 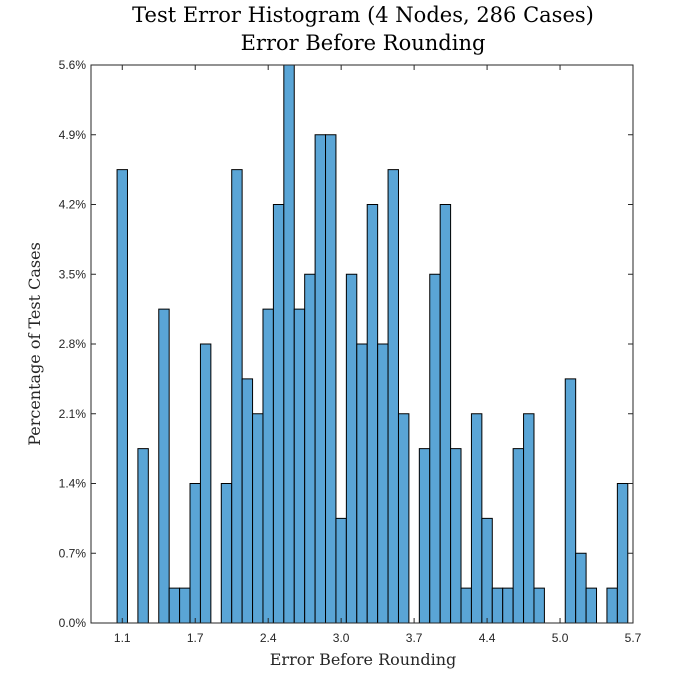 What do you see at coordinates (487, 638) in the screenshot?
I see `x-tick-label: 4.4` at bounding box center [487, 638].